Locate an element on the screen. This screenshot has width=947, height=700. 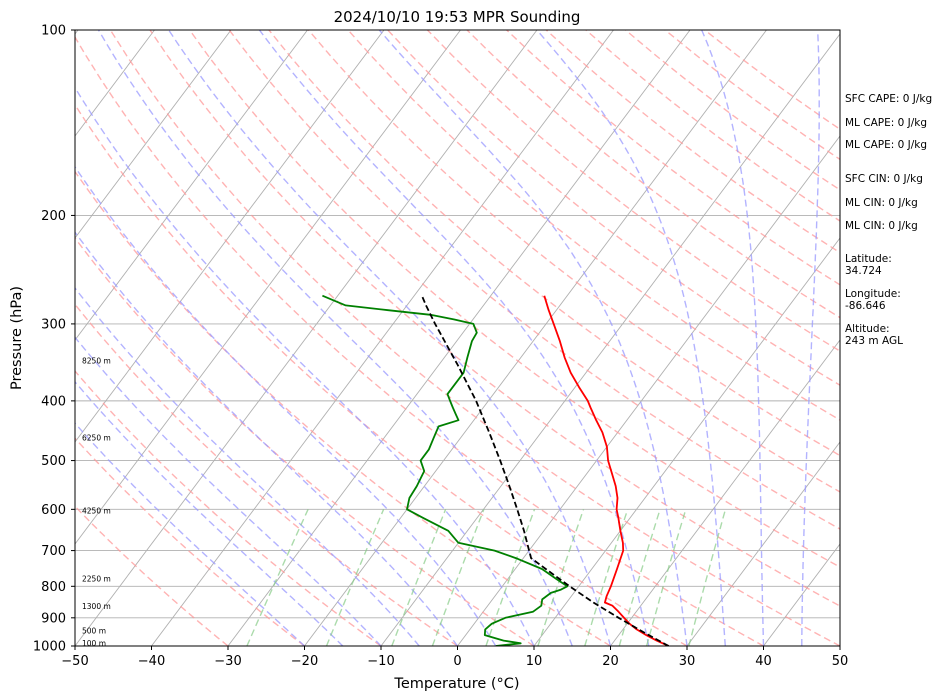
longitude-value: -86.646 is located at coordinates (865, 306).